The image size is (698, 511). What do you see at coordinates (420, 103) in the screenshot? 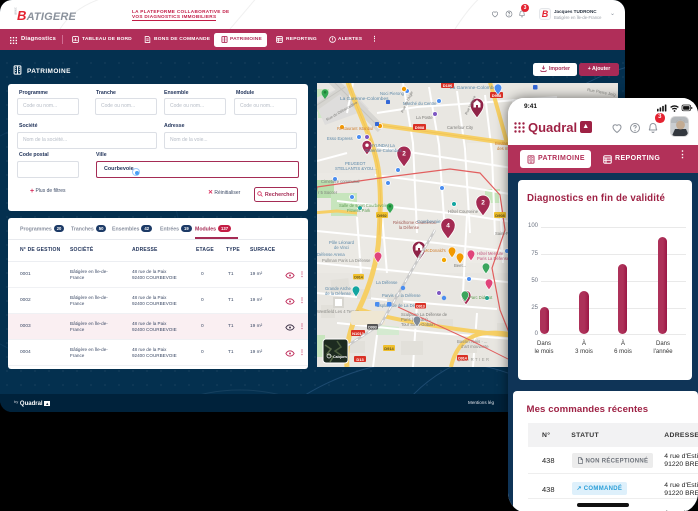
I see `svg-text: Marché du Centre` at bounding box center [420, 103].